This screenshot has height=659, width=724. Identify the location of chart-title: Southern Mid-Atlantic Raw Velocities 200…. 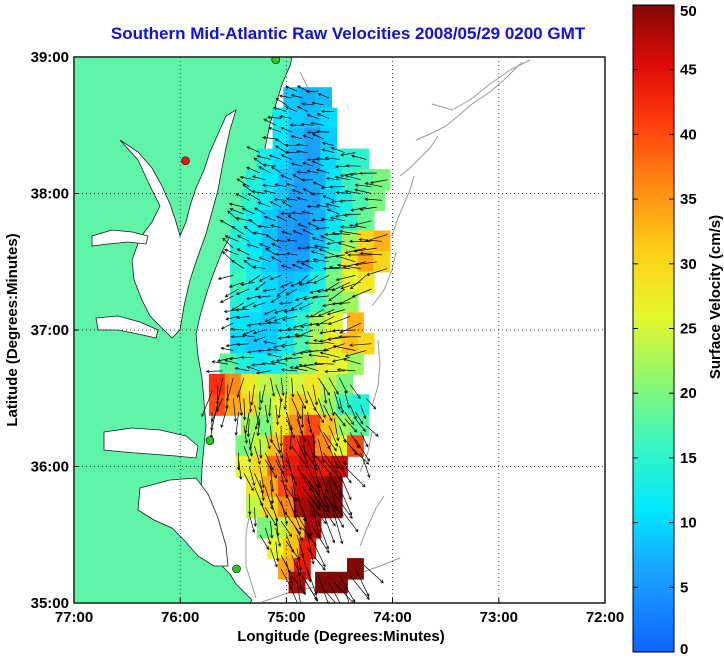
(348, 33).